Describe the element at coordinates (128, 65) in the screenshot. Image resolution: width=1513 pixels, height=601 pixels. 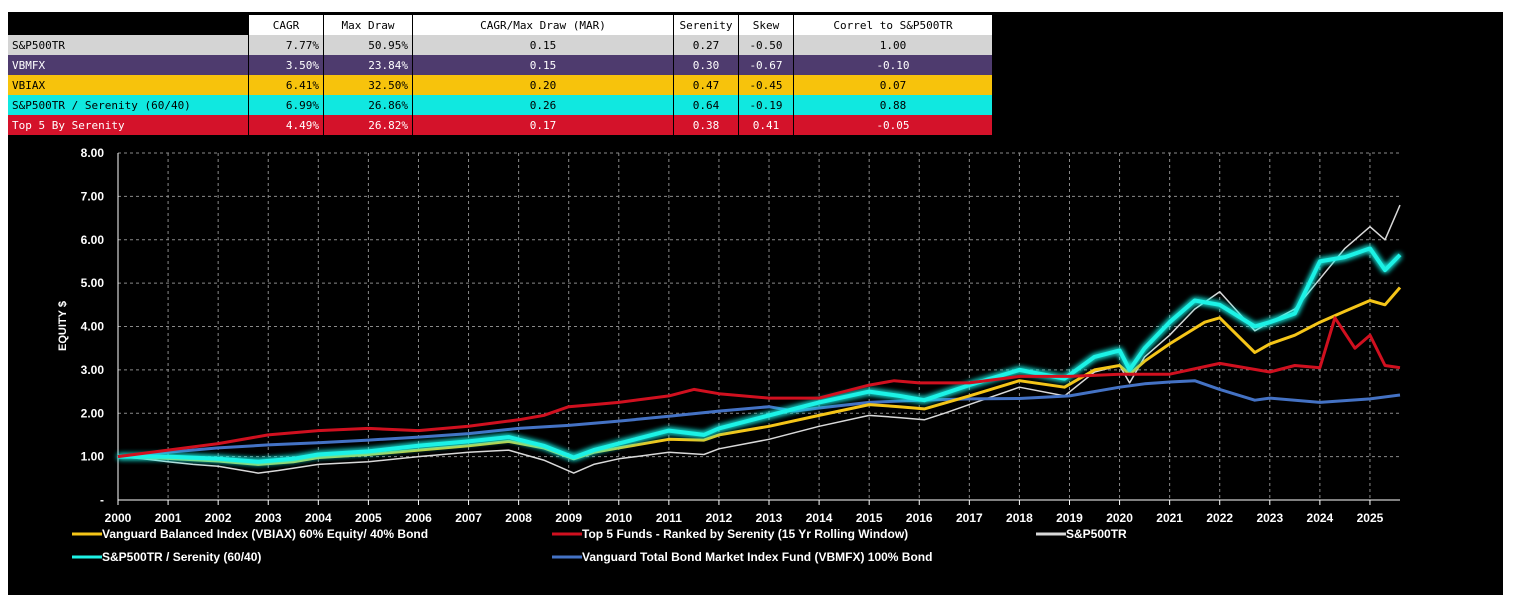
I see `stats-row-label: VBMFX` at that location.